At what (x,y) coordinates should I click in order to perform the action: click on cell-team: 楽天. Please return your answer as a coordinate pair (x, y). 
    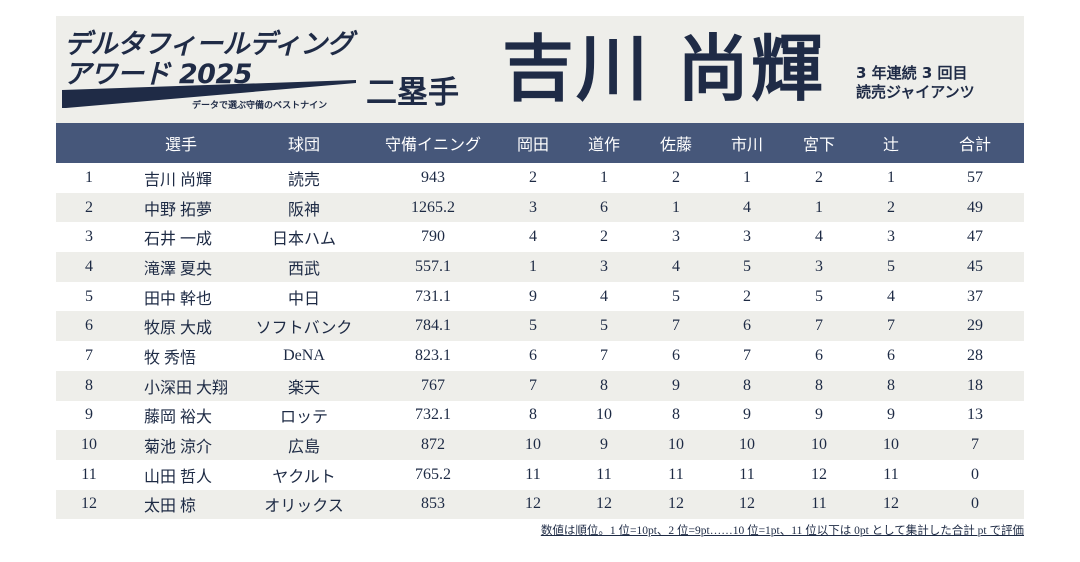
    Looking at the image, I should click on (303, 388).